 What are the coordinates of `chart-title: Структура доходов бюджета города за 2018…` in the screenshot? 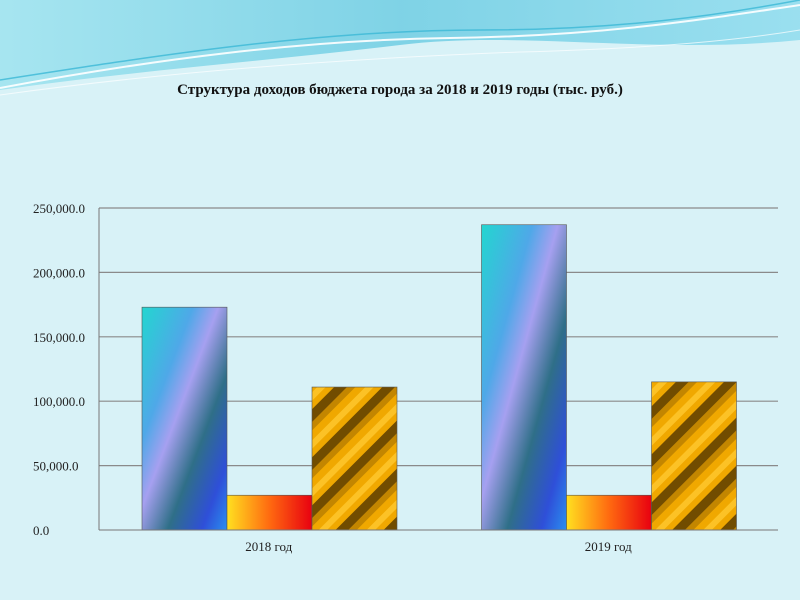 It's located at (400, 90).